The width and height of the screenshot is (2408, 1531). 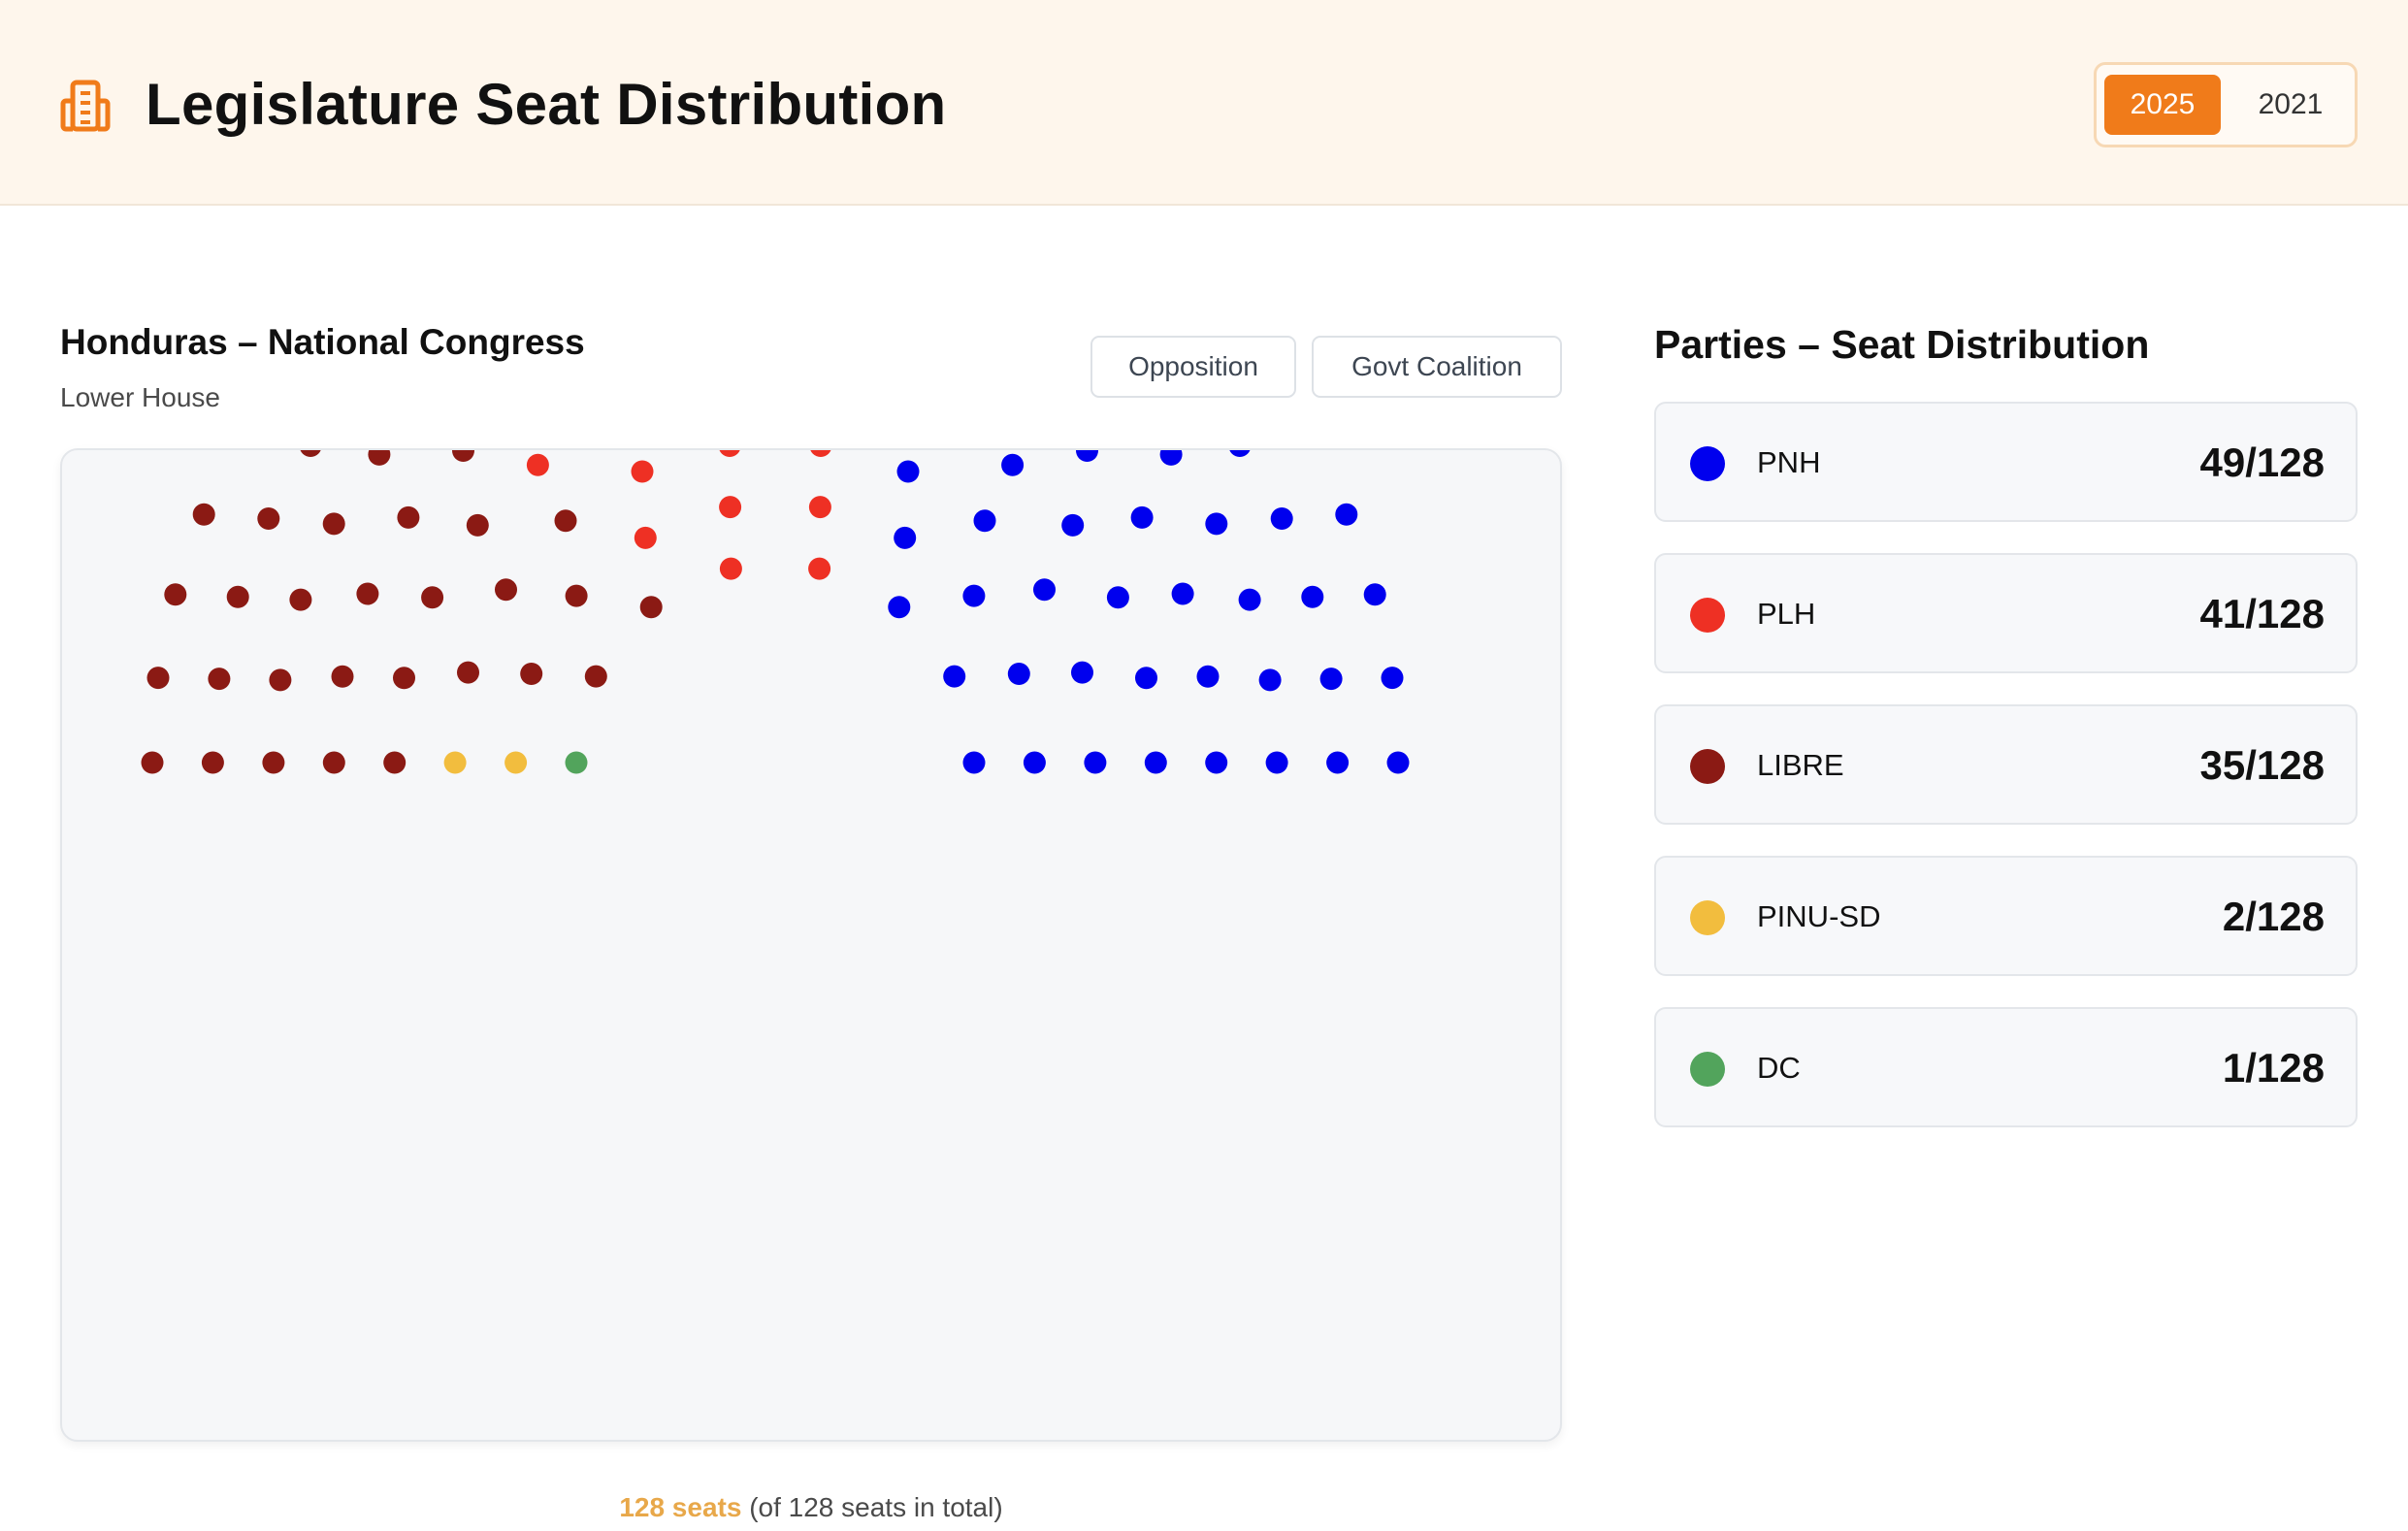 What do you see at coordinates (2006, 462) in the screenshot?
I see `party-card-pnh: PNH 49/128` at bounding box center [2006, 462].